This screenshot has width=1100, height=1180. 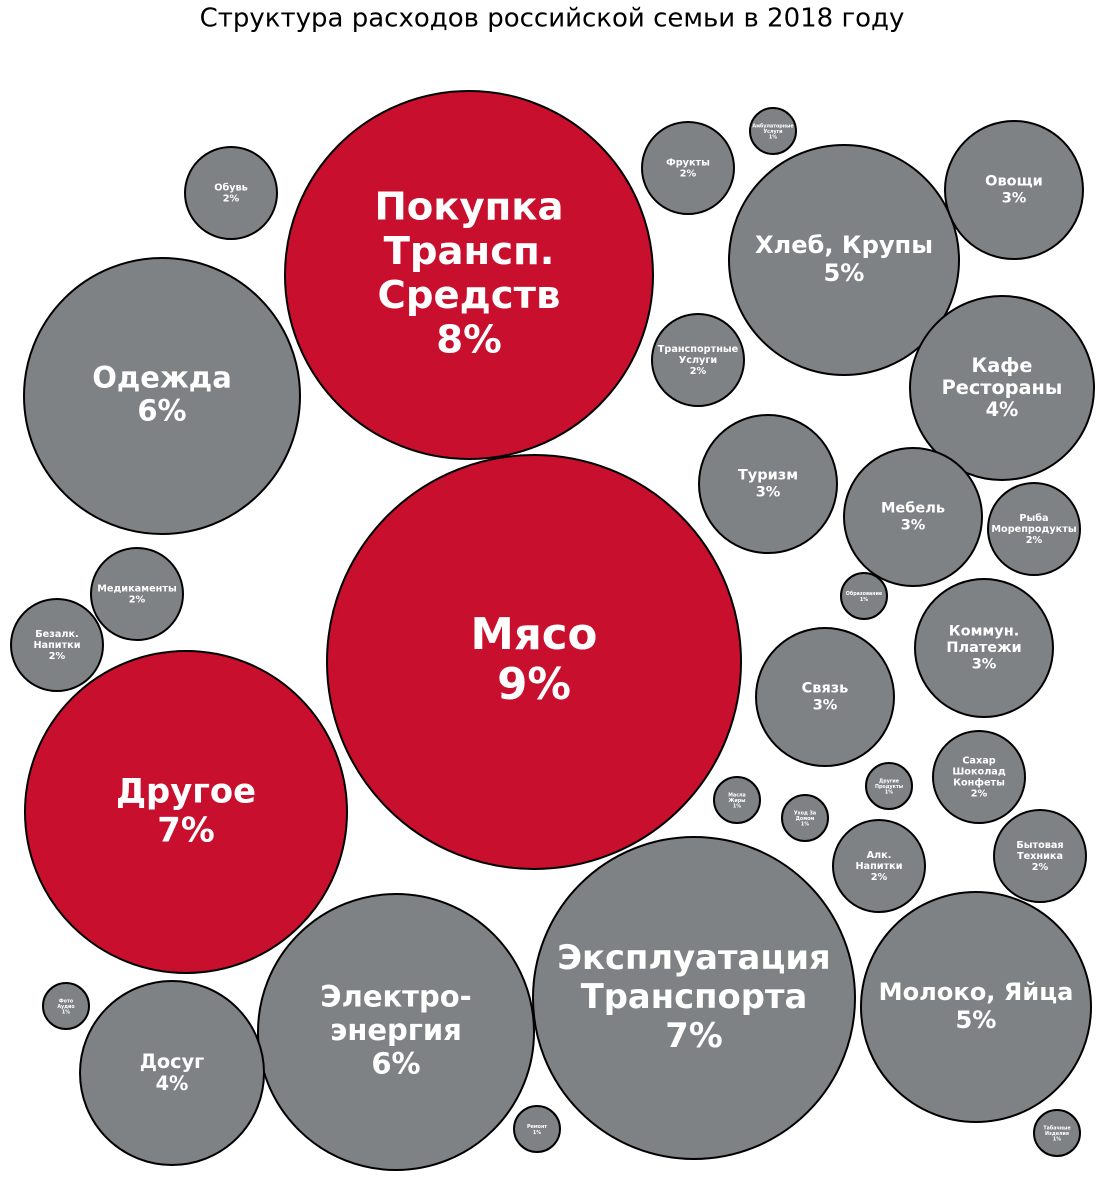 I want to click on label-line: Покупка, so click(x=469, y=206).